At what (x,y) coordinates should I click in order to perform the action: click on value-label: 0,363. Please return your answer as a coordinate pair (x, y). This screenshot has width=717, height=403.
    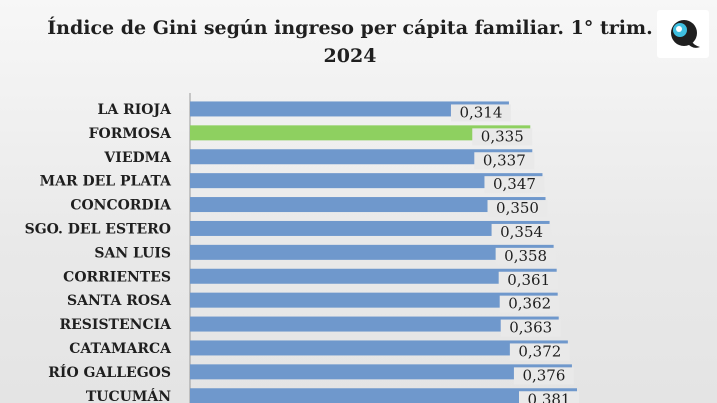
    Looking at the image, I should click on (530, 328).